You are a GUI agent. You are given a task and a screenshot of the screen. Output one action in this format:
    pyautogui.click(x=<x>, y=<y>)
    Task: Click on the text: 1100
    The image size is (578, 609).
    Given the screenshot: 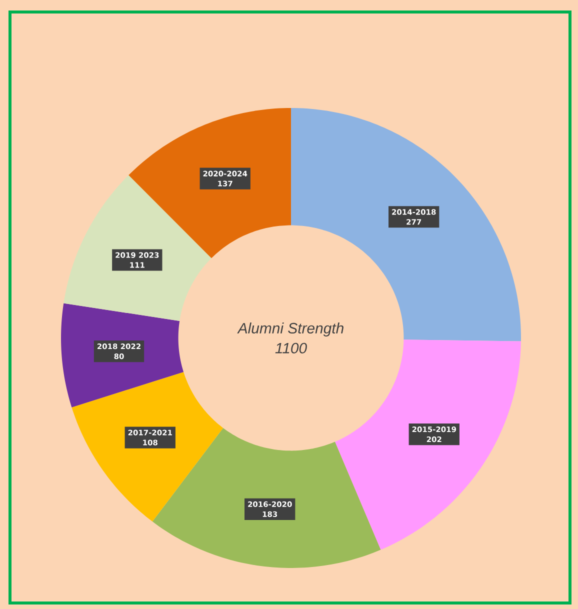 What is the action you would take?
    pyautogui.click(x=291, y=348)
    